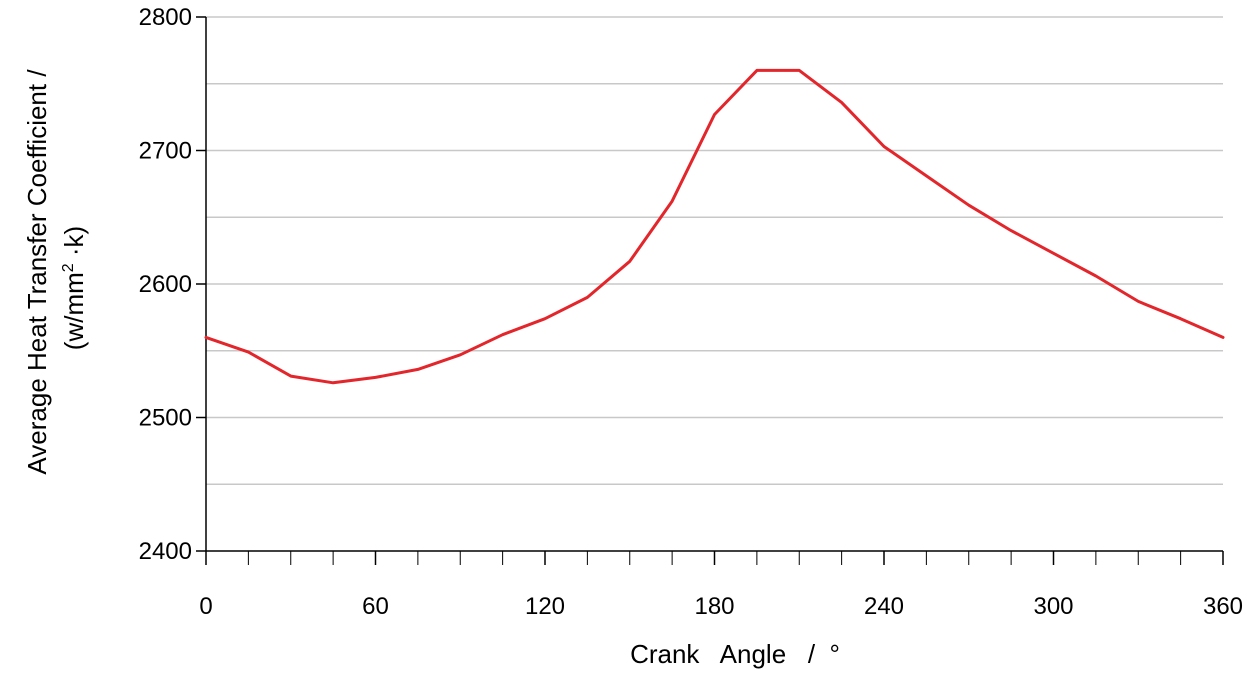 The height and width of the screenshot is (675, 1250). What do you see at coordinates (165, 418) in the screenshot?
I see `y-tick-label: 2500` at bounding box center [165, 418].